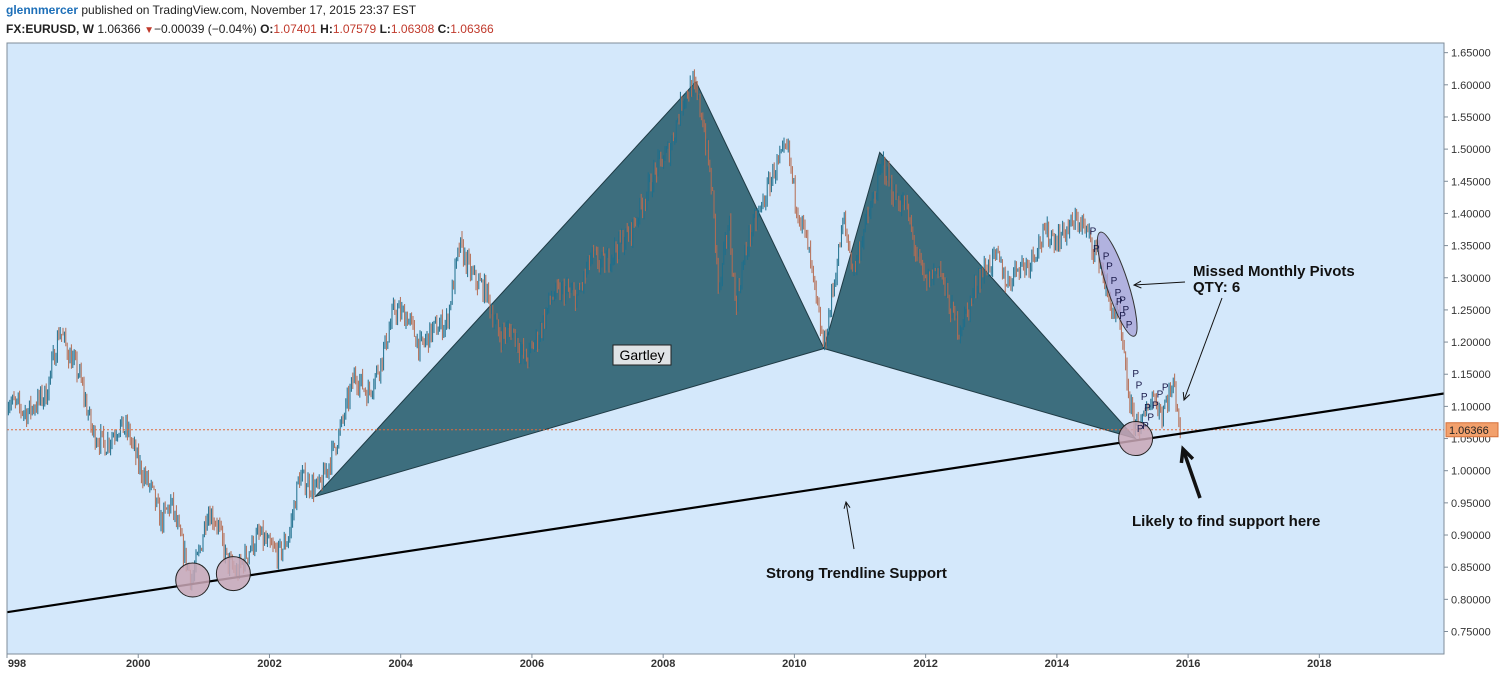 This screenshot has height=683, width=1504. I want to click on y-tick-label: 0.75000, so click(1471, 632).